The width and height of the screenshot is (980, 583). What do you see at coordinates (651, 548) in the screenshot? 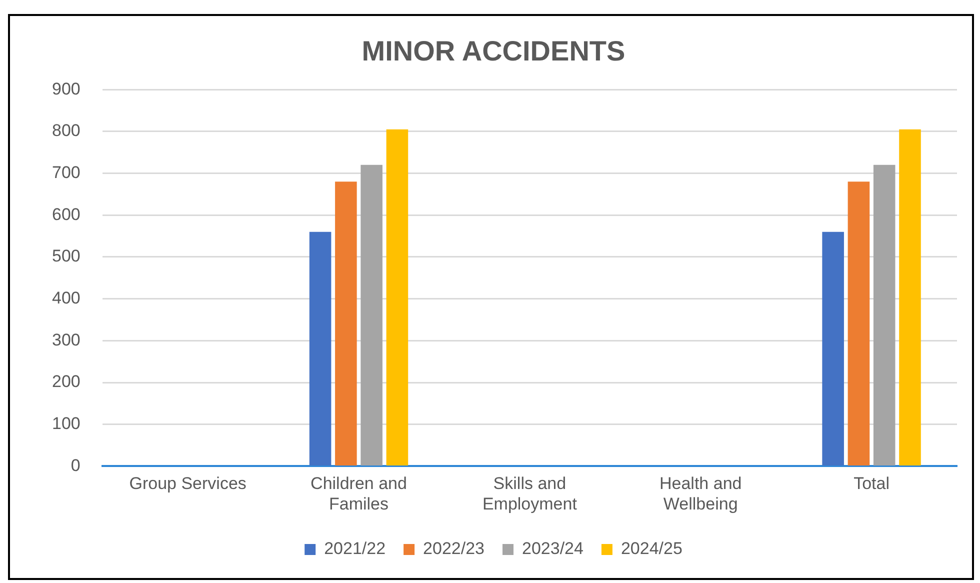
I see `legend-label: 2024/25` at bounding box center [651, 548].